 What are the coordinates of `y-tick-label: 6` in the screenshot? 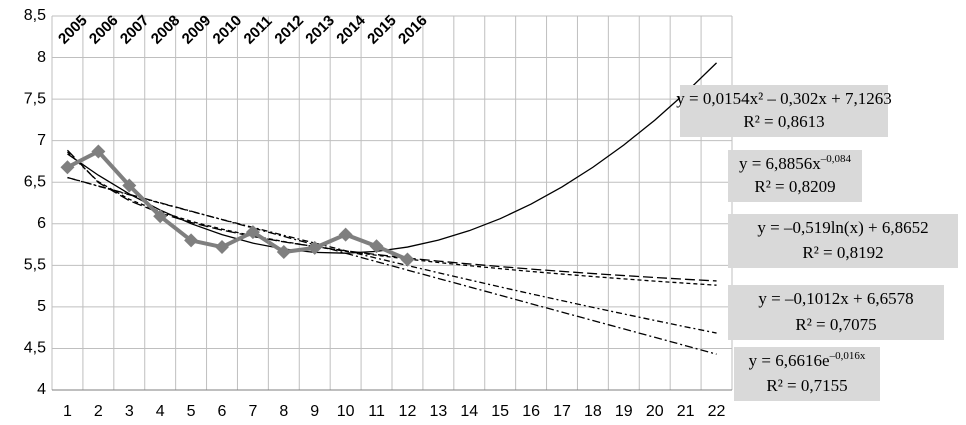 It's located at (41, 223).